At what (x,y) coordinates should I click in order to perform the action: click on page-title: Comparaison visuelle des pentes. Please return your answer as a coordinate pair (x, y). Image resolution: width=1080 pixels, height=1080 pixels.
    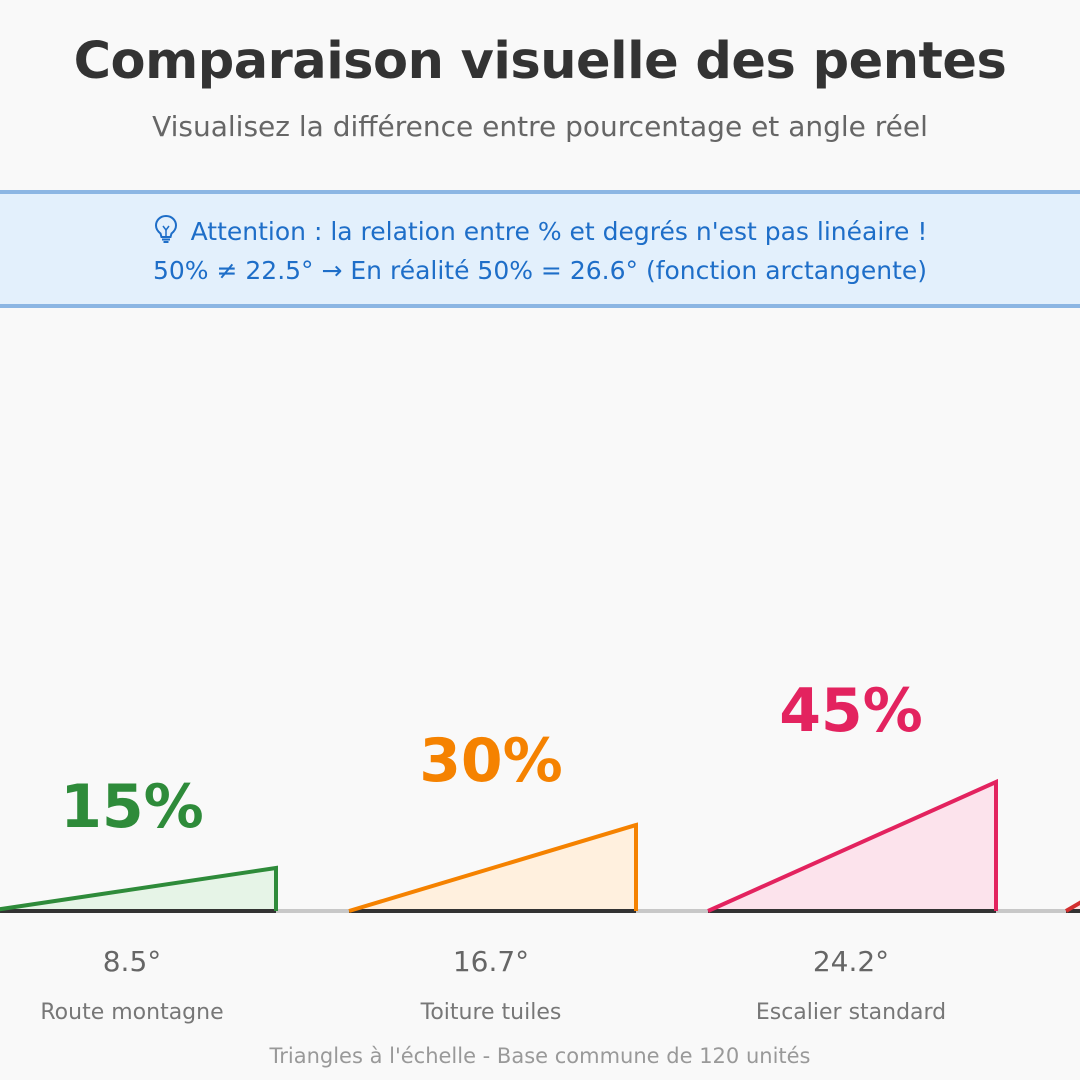
    Looking at the image, I should click on (540, 61).